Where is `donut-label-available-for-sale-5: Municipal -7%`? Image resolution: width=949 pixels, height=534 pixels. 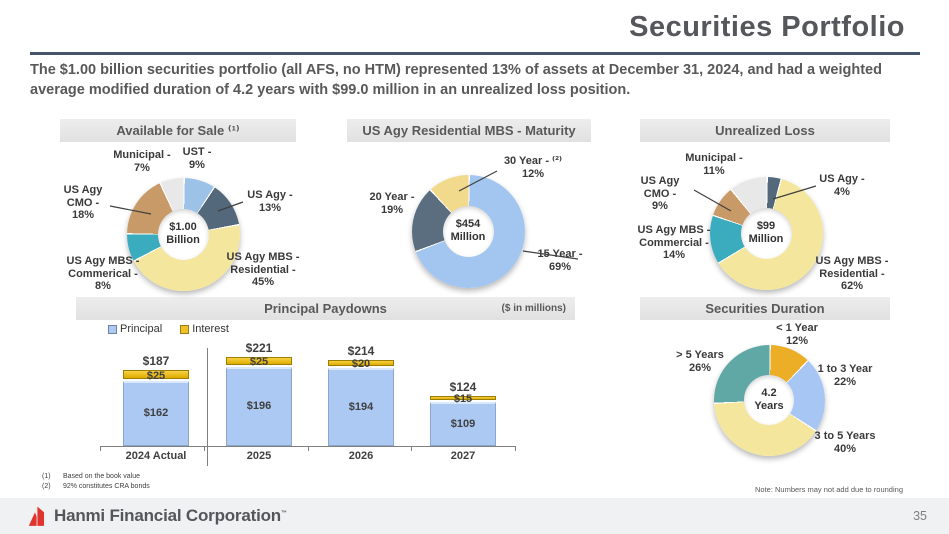 donut-label-available-for-sale-5: Municipal -7% is located at coordinates (142, 161).